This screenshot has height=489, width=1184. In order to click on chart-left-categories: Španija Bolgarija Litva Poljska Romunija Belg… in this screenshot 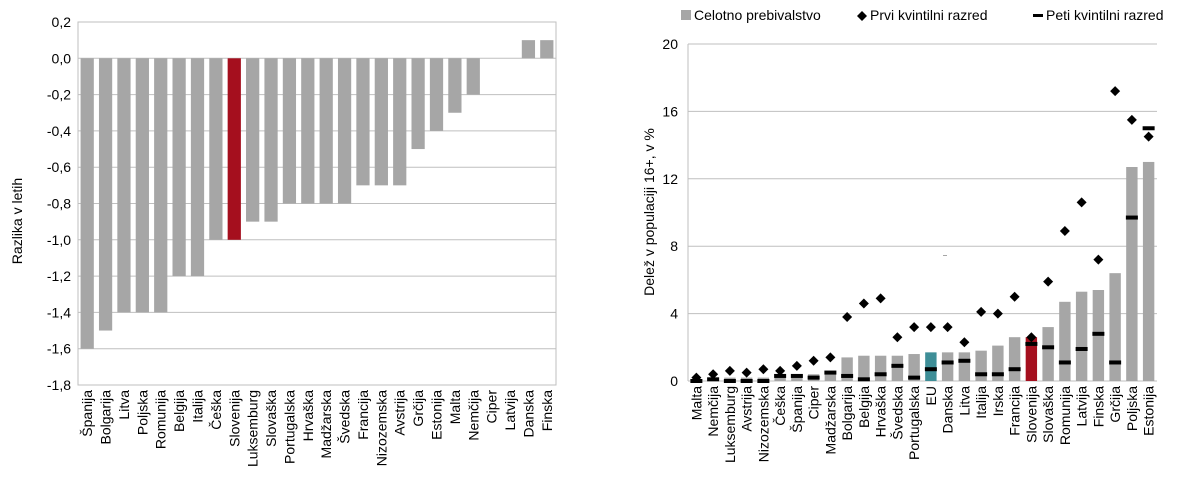, I will do `click(317, 428)`.